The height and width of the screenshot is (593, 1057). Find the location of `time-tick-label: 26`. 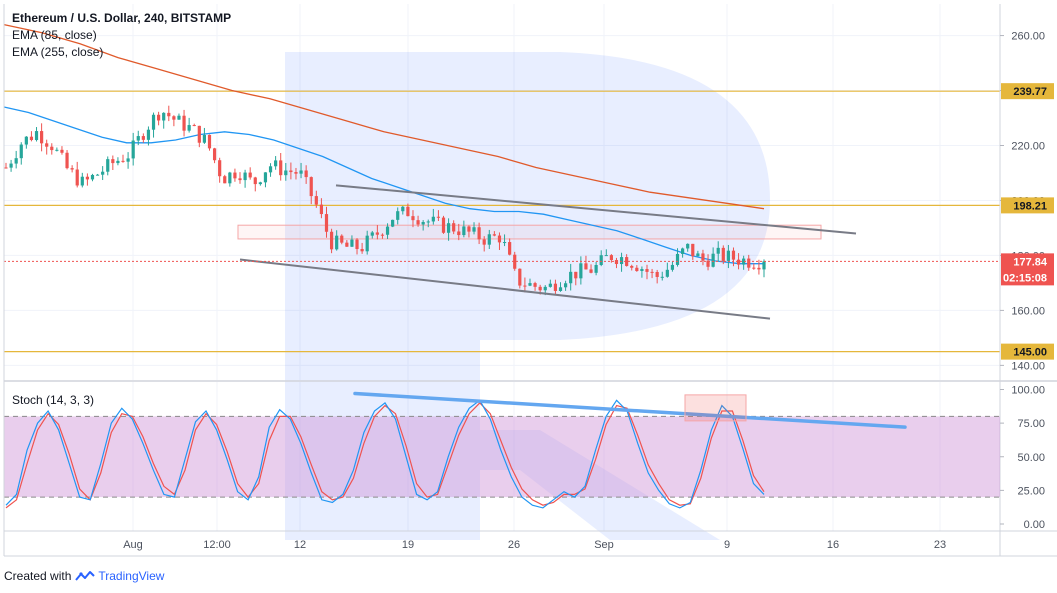

time-tick-label: 26 is located at coordinates (514, 545).